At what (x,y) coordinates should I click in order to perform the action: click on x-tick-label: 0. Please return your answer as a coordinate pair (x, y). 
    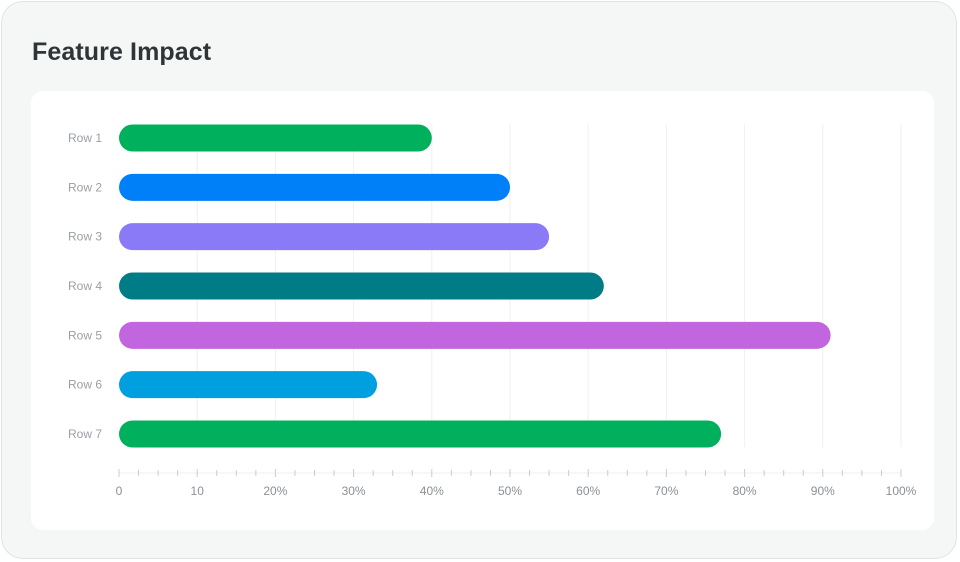
    Looking at the image, I should click on (119, 491).